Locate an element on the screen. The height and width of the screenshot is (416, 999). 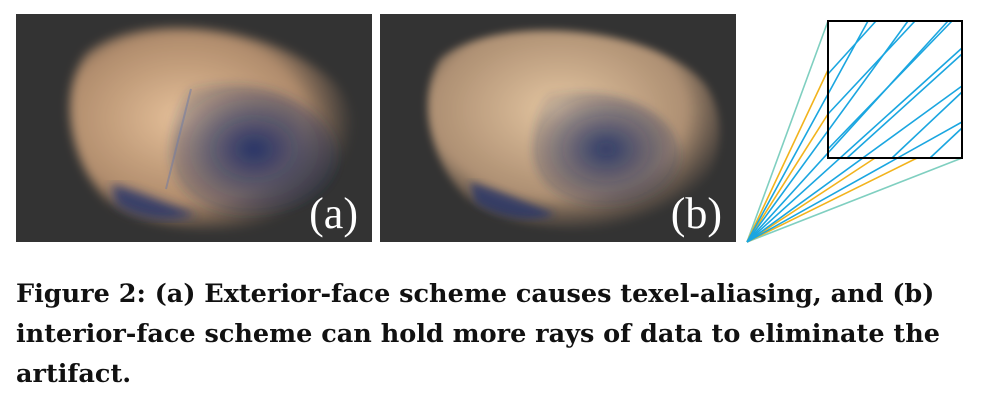
panel-label-b: (b) is located at coordinates (696, 213).